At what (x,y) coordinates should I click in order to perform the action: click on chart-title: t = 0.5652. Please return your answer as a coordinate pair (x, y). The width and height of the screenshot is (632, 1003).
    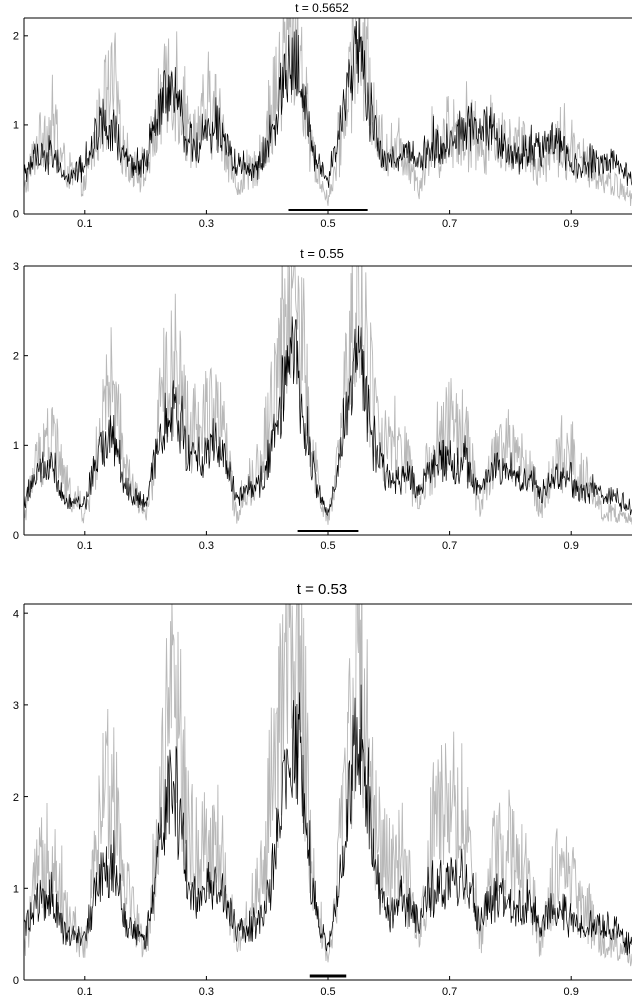
    Looking at the image, I should click on (322, 8).